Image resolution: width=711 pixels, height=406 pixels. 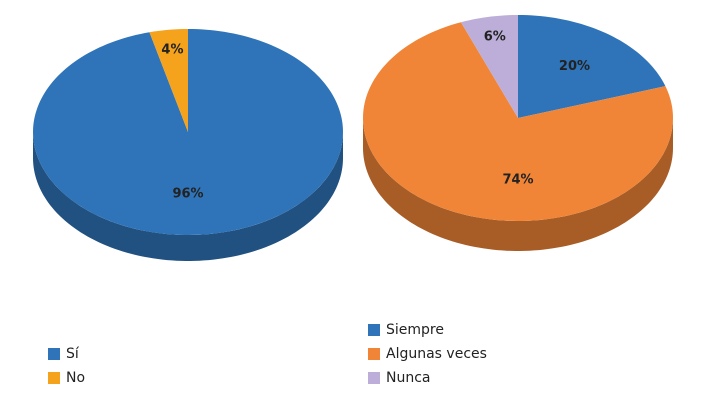 What do you see at coordinates (73, 354) in the screenshot?
I see `legend-label: Sí` at bounding box center [73, 354].